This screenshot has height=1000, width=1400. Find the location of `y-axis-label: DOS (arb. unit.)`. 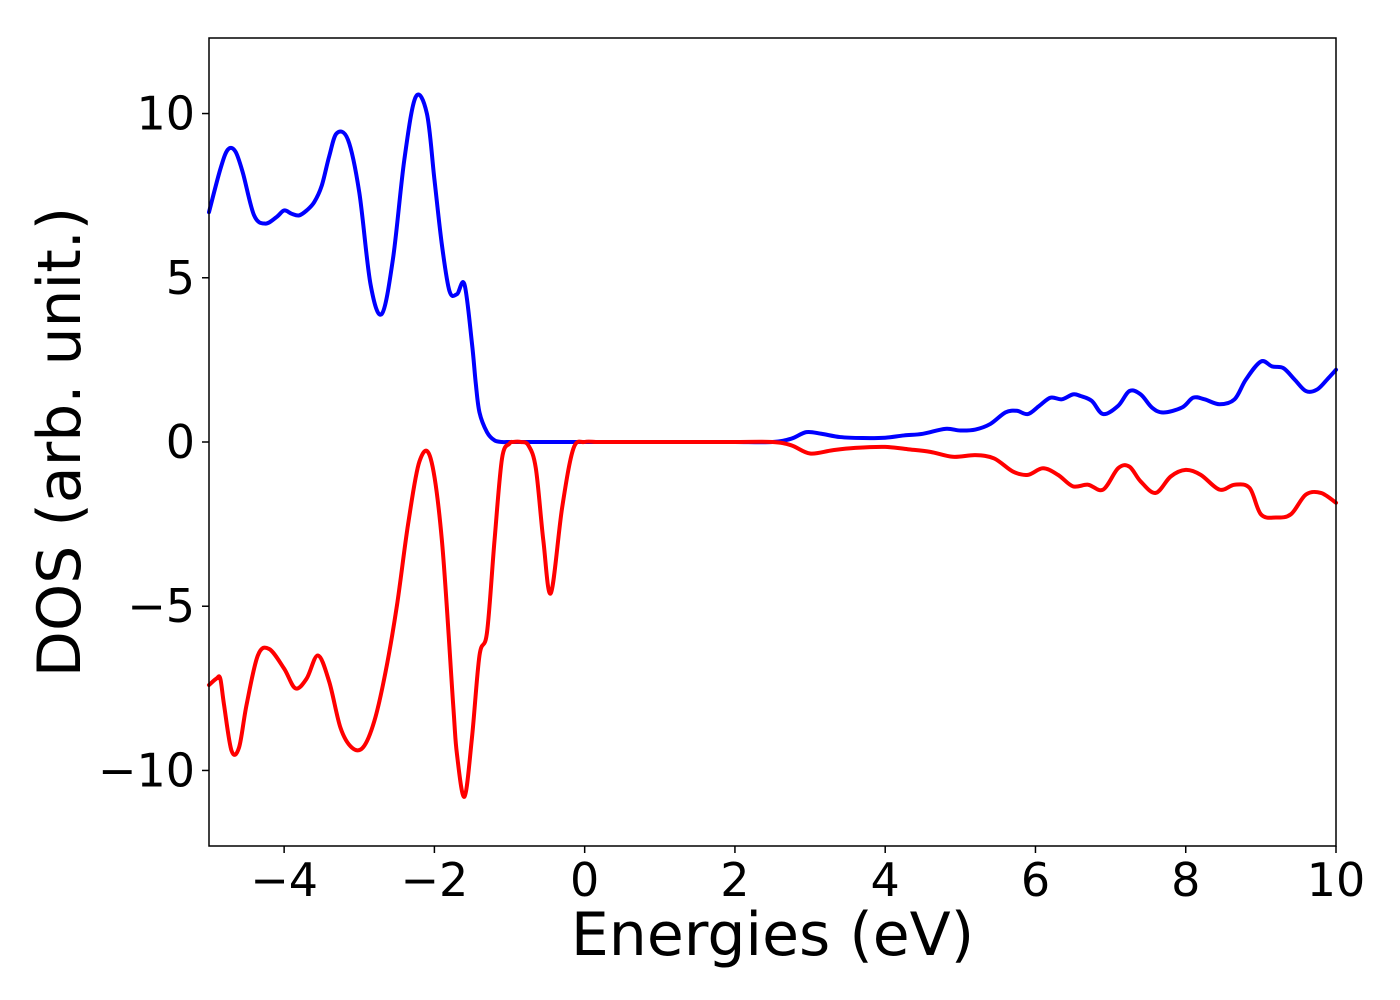

y-axis-label: DOS (arb. unit.) is located at coordinates (60, 442).